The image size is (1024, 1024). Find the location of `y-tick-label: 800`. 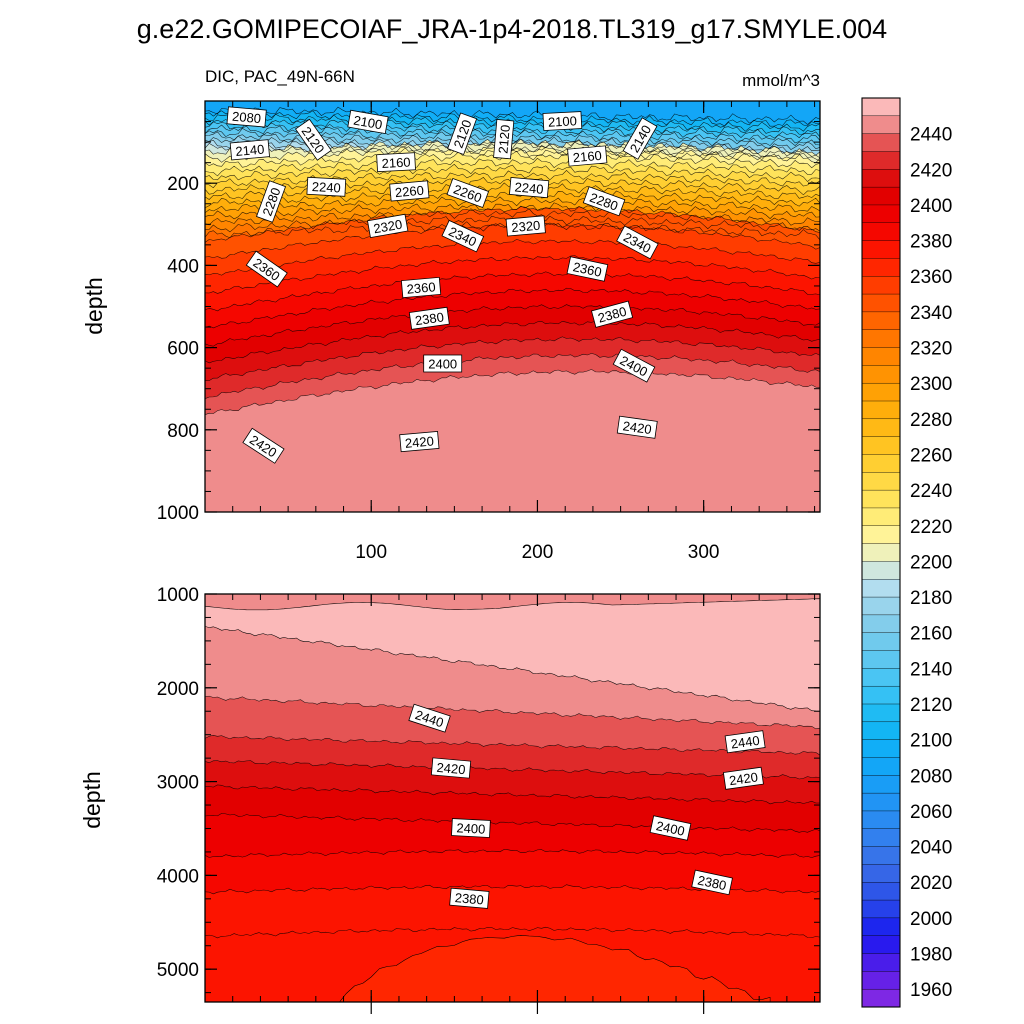

y-tick-label: 800 is located at coordinates (183, 431).